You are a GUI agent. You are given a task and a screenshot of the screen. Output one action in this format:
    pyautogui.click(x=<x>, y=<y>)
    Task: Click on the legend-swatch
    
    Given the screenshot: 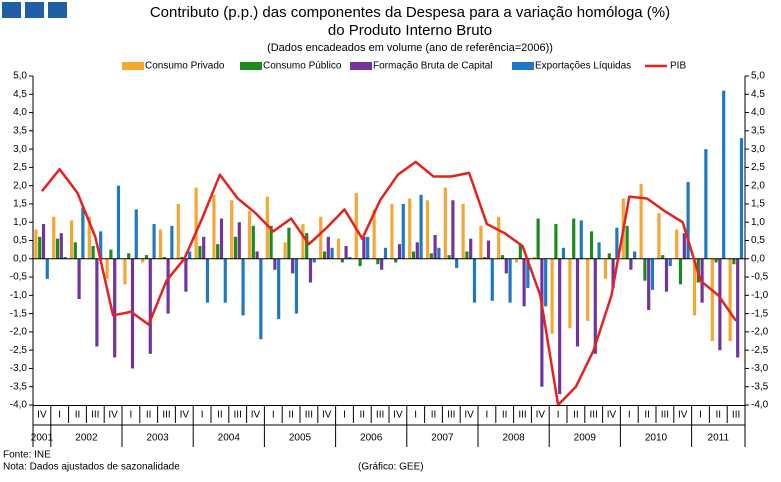 What is the action you would take?
    pyautogui.click(x=523, y=66)
    